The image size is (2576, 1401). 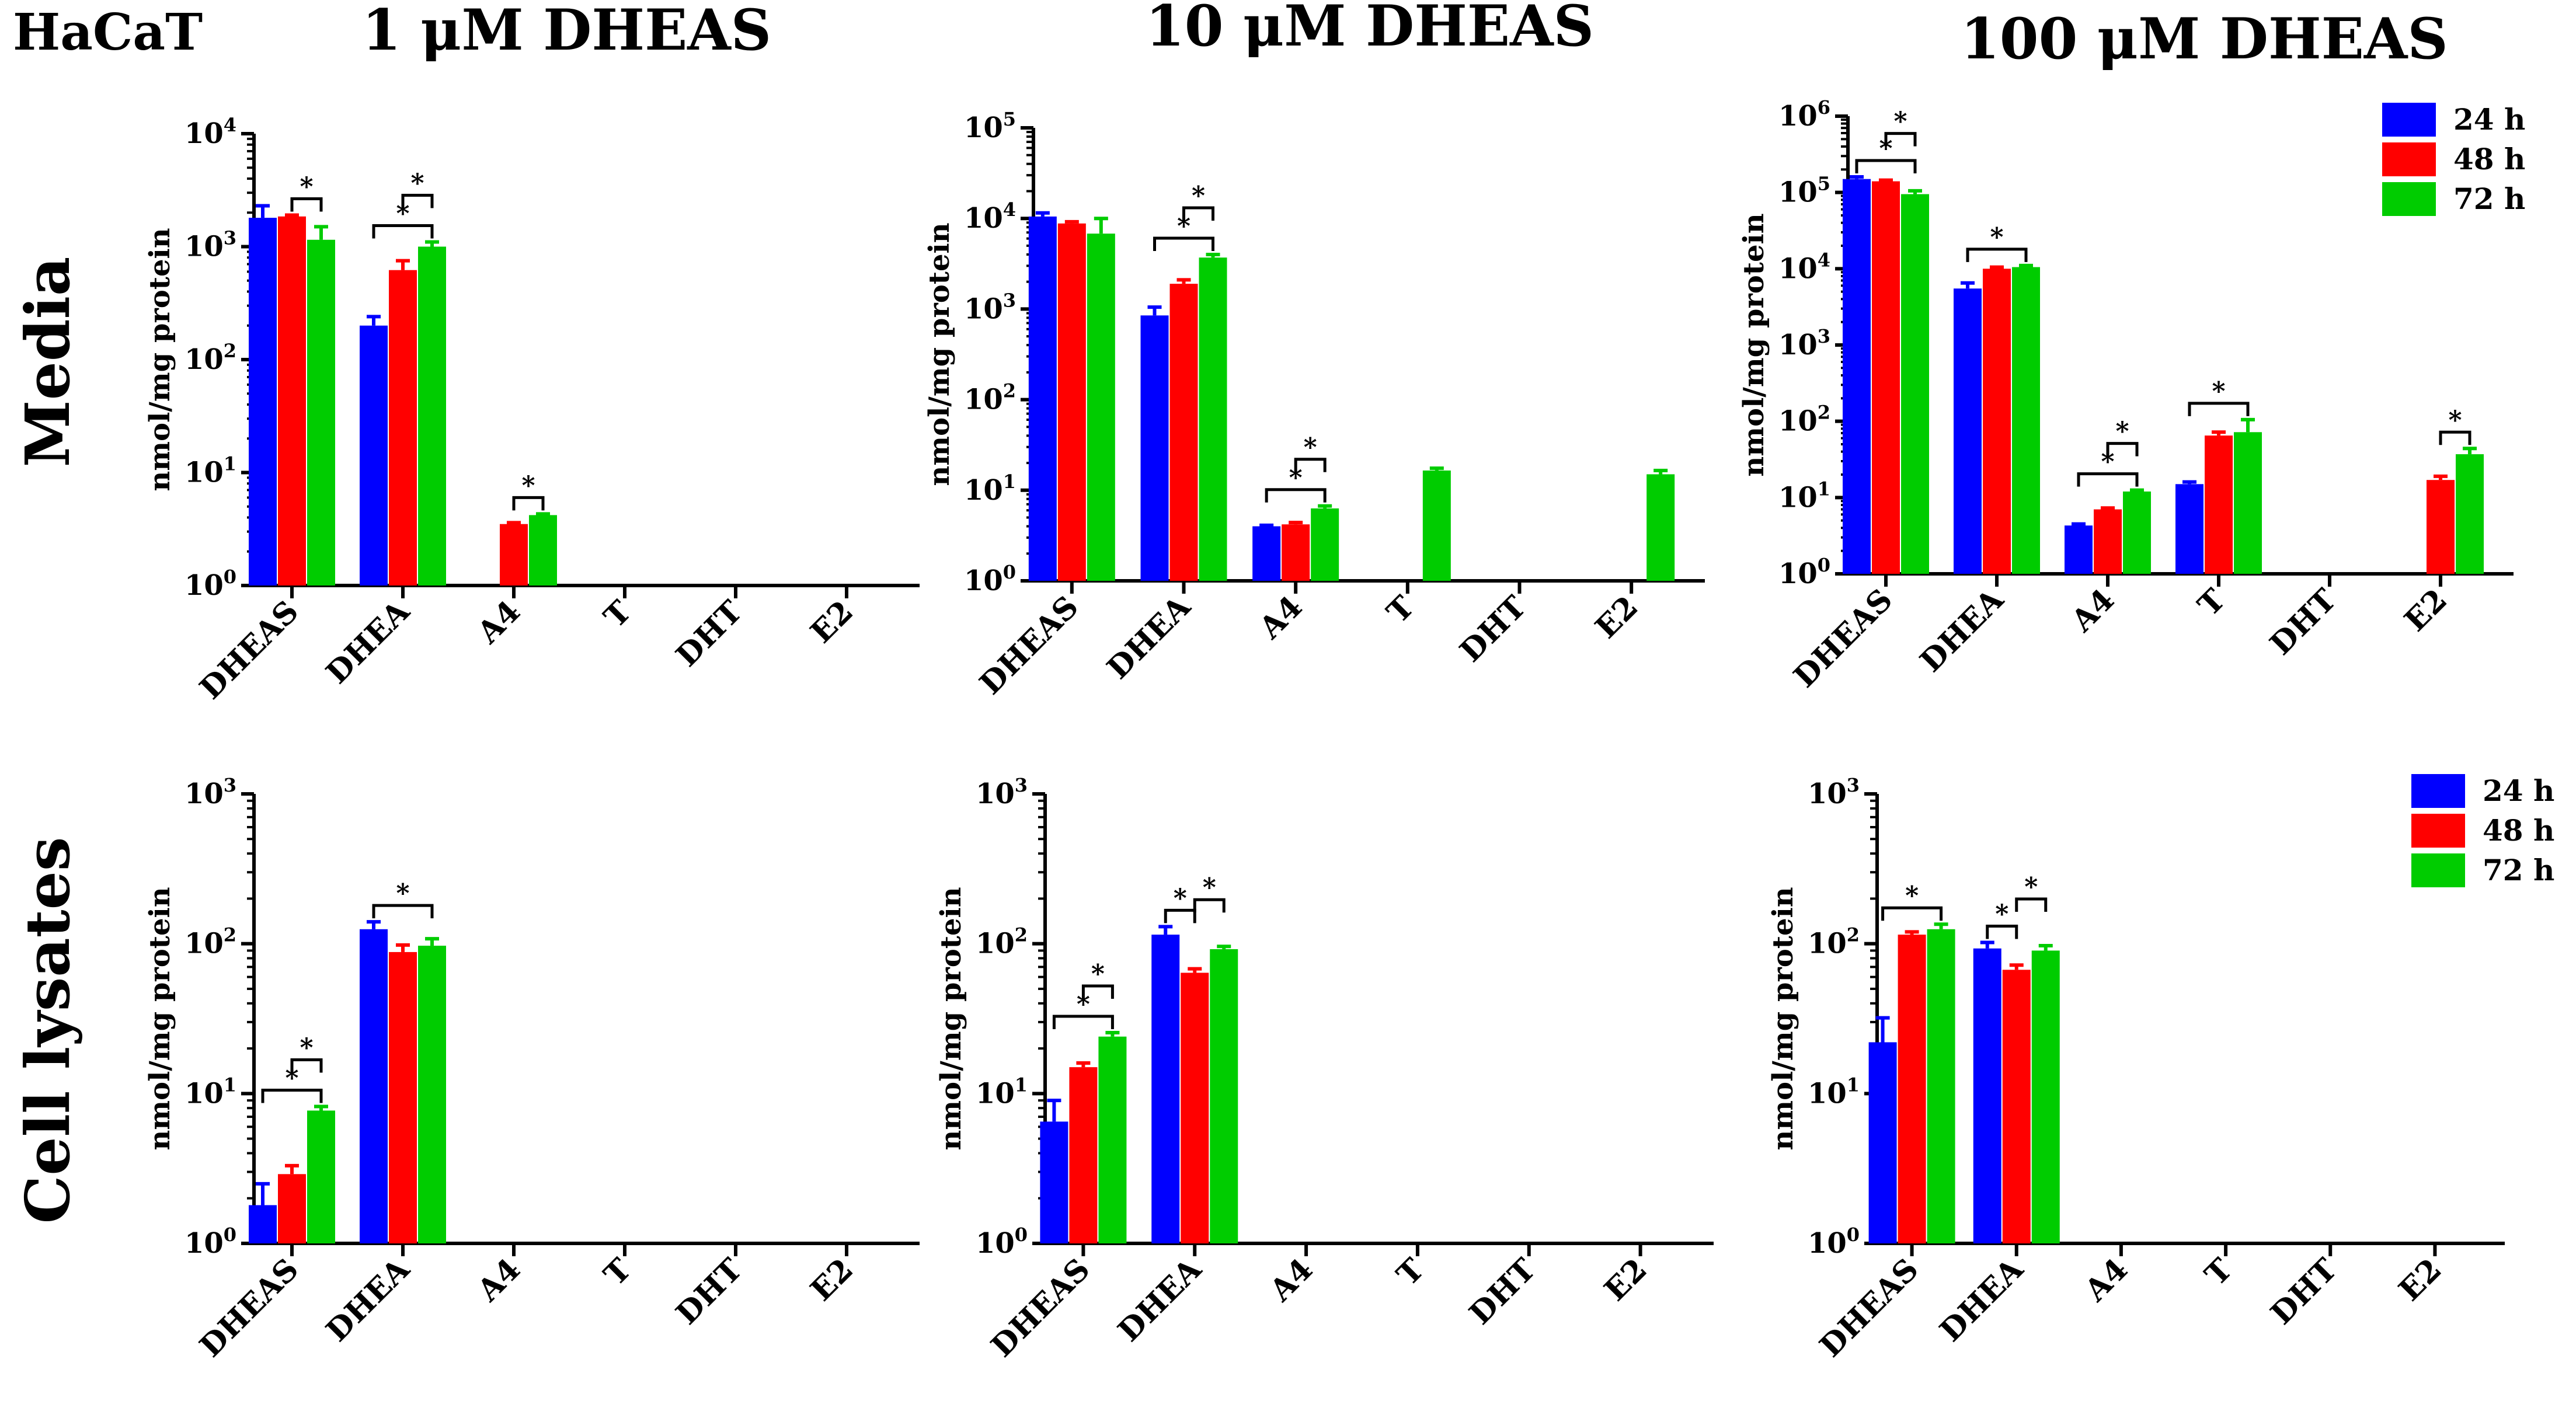 I want to click on bar-72h-e2, so click(x=2470, y=514).